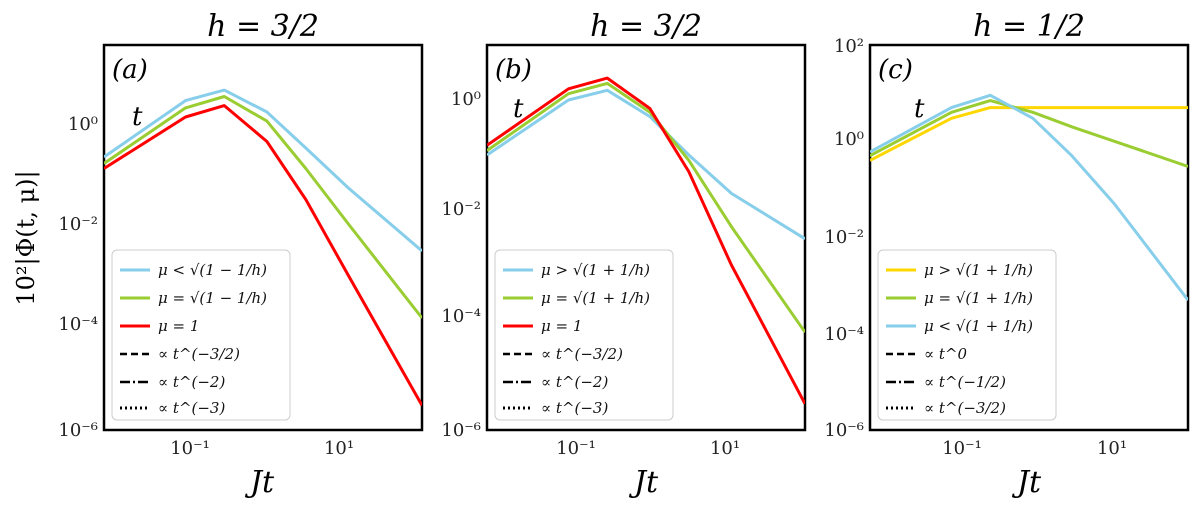 The height and width of the screenshot is (508, 1199). I want to click on panel-b-xtick-1: 10¹, so click(725, 448).